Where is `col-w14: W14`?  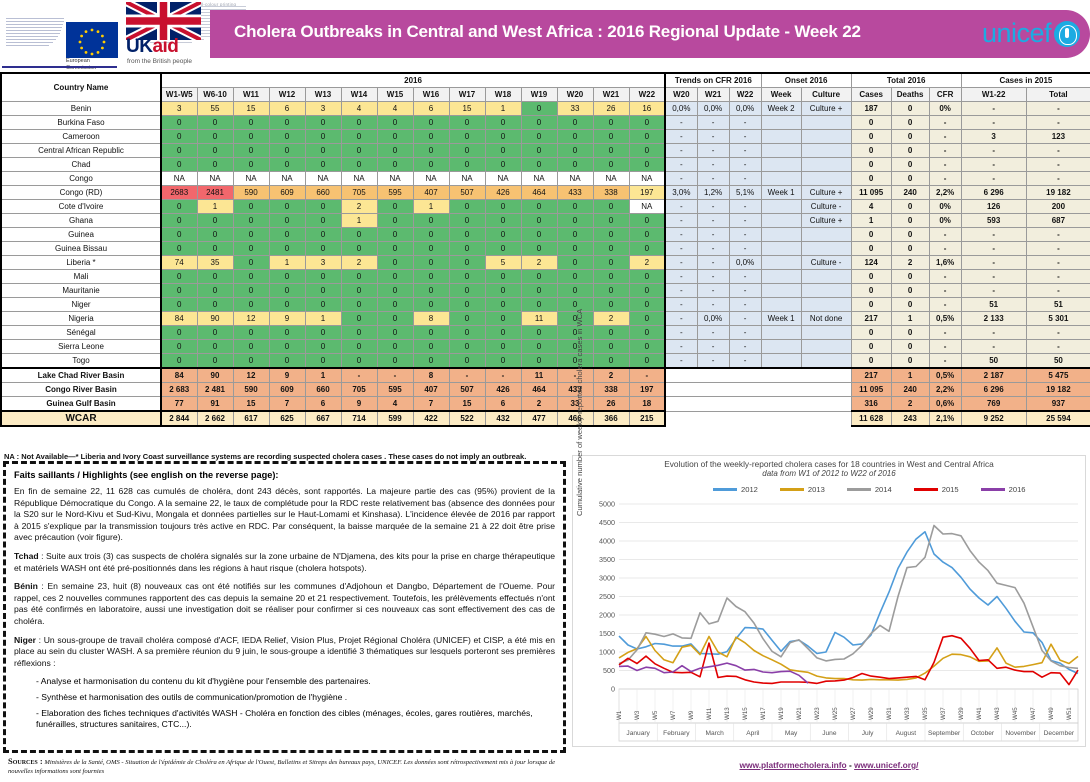 col-w14: W14 is located at coordinates (359, 94).